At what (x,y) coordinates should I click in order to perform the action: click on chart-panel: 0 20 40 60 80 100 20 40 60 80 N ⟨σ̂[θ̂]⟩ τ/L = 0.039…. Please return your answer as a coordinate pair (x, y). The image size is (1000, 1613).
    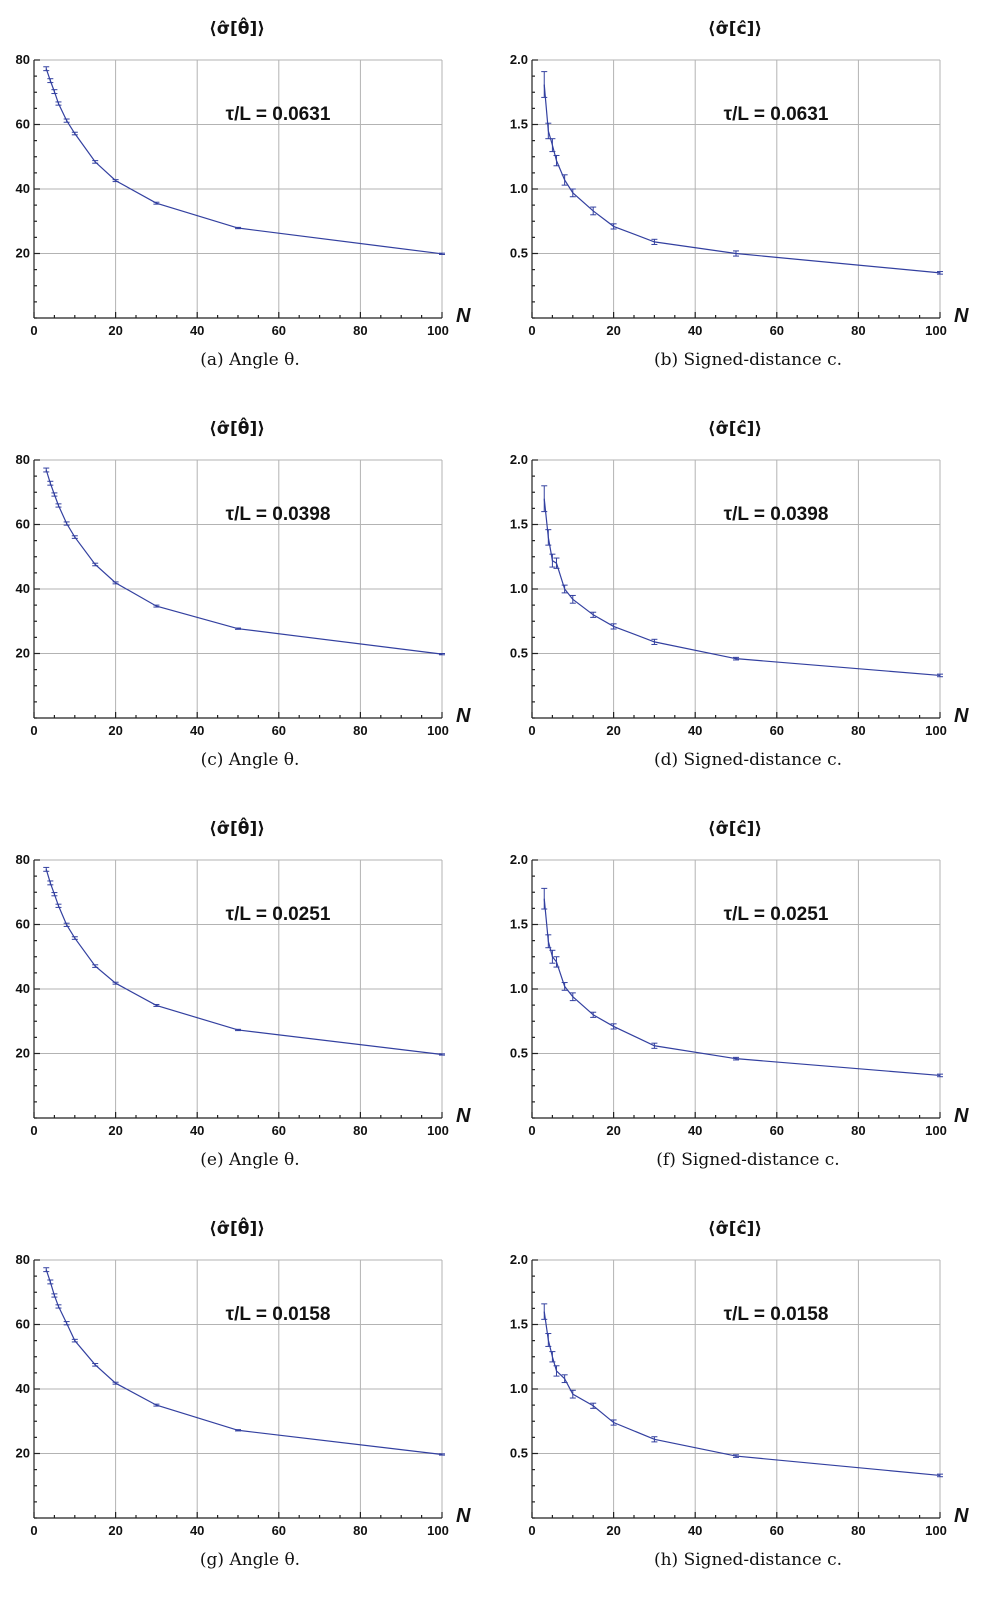
    Looking at the image, I should click on (250, 600).